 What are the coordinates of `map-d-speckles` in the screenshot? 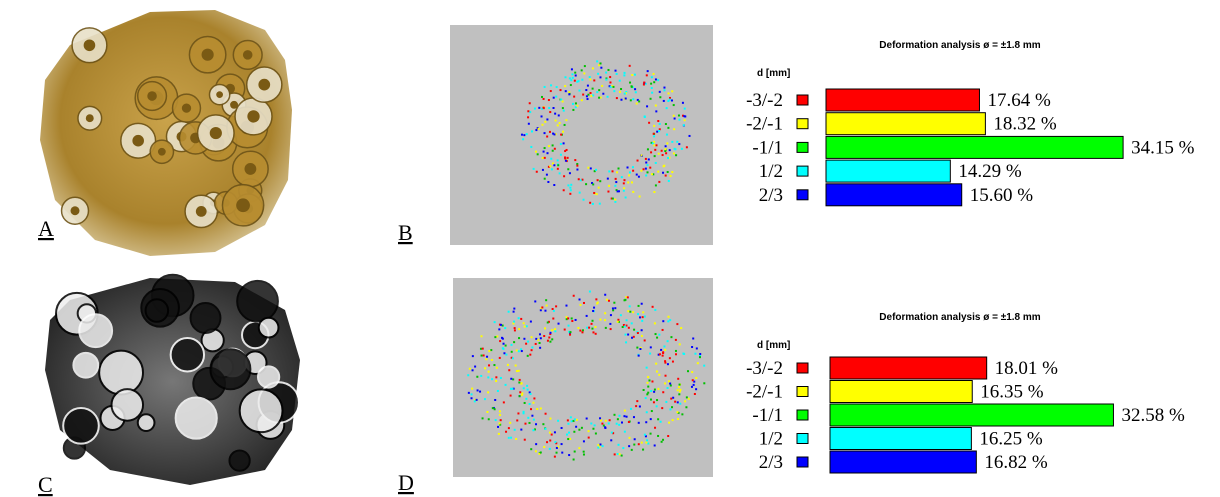 It's located at (586, 375).